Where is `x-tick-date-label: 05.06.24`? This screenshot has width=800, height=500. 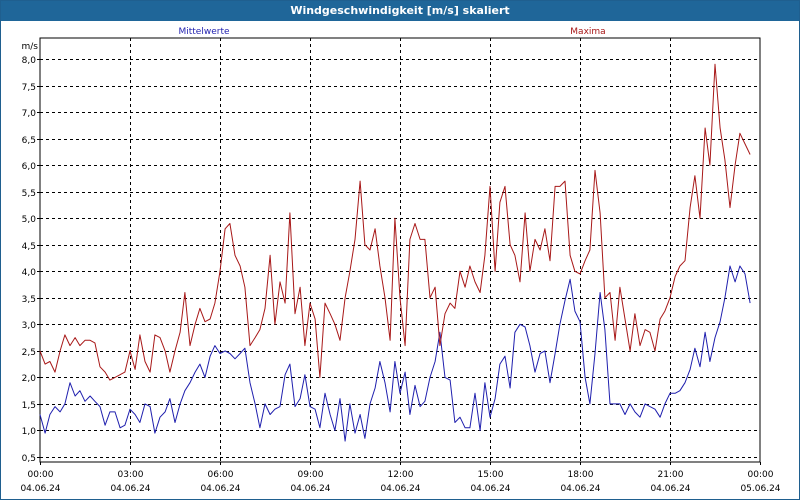 x-tick-date-label: 05.06.24 is located at coordinates (760, 489).